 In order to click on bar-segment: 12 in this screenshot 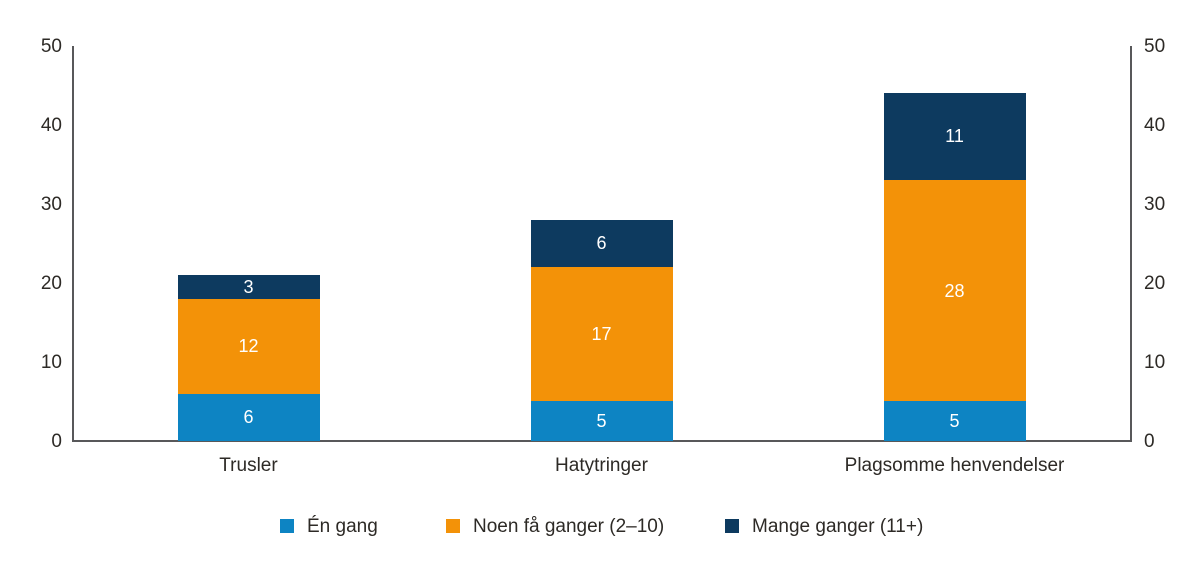, I will do `click(248, 346)`.